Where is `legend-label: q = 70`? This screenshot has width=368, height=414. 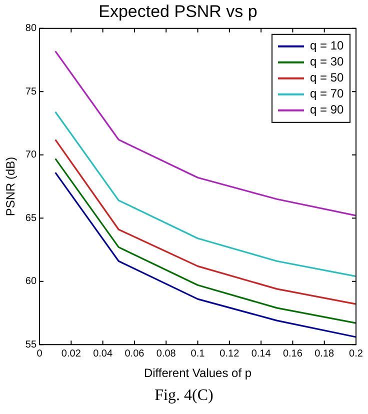 legend-label: q = 70 is located at coordinates (327, 93).